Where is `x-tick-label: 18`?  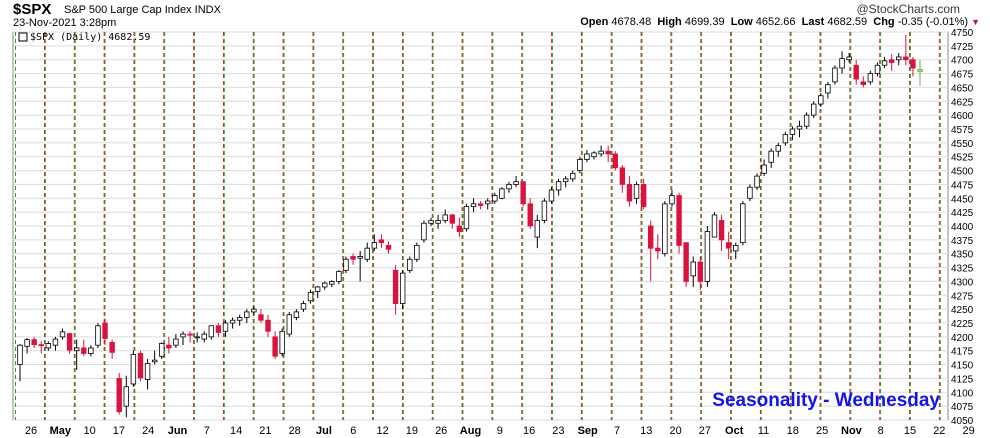
x-tick-label: 18 is located at coordinates (793, 431).